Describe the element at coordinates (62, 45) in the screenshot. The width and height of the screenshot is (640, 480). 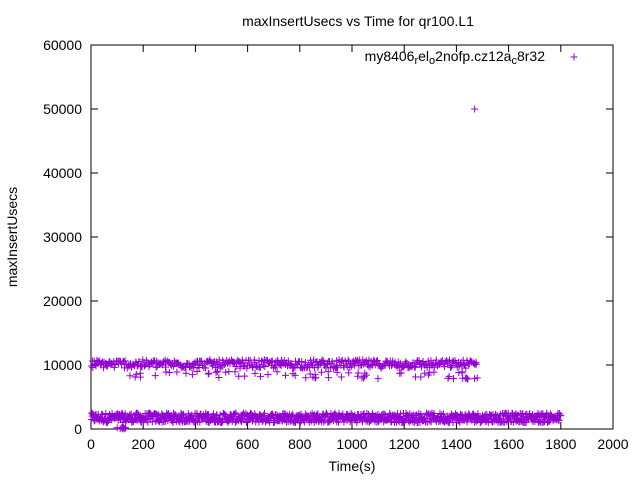
I see `y-tick-label: 60000` at that location.